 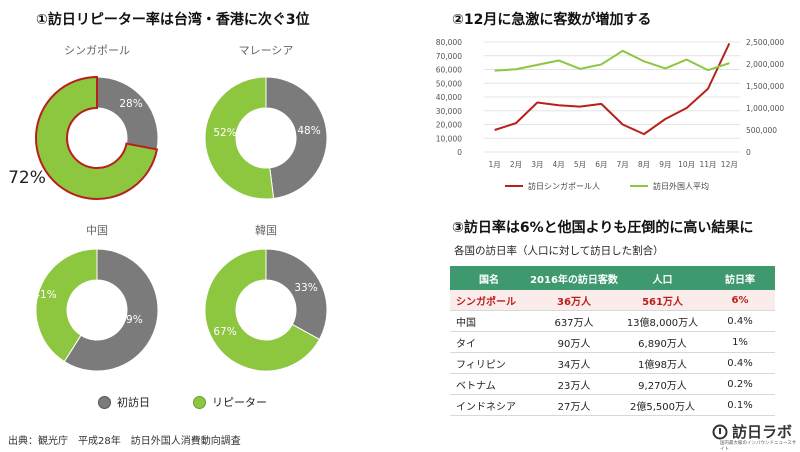 I want to click on donut-value-label: 48%, so click(x=308, y=131).